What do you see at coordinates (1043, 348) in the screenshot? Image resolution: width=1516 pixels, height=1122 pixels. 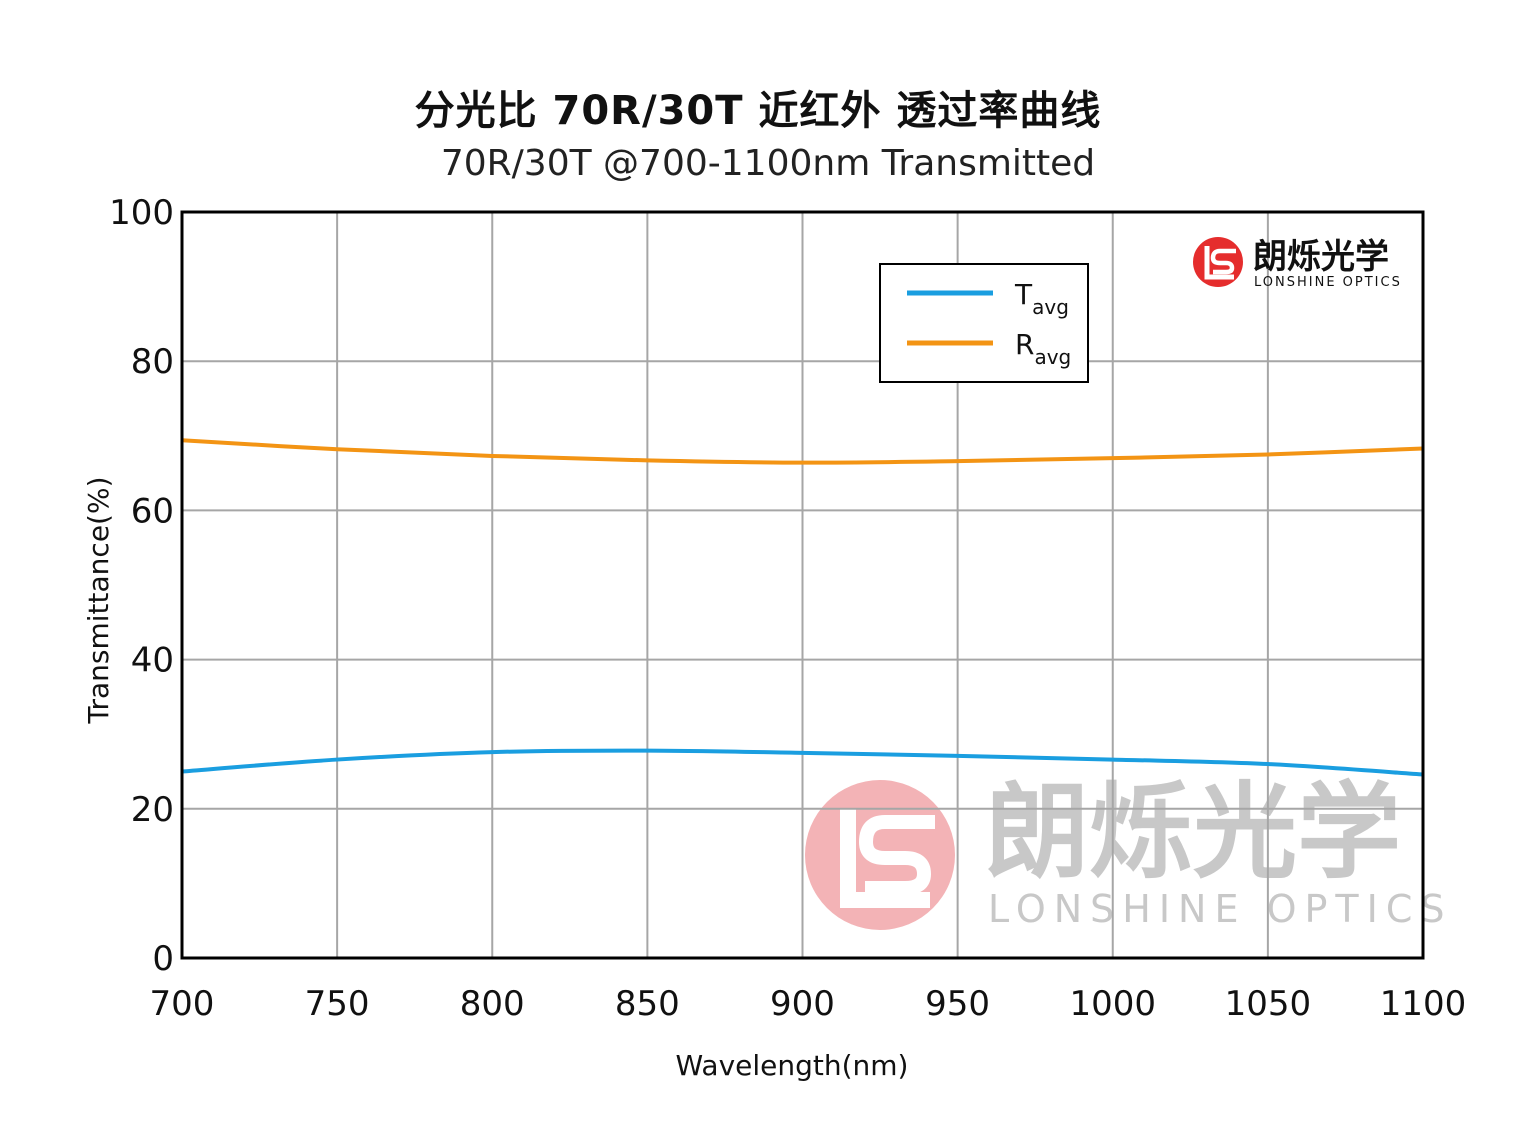 I see `legend-label-r: Ravg` at bounding box center [1043, 348].